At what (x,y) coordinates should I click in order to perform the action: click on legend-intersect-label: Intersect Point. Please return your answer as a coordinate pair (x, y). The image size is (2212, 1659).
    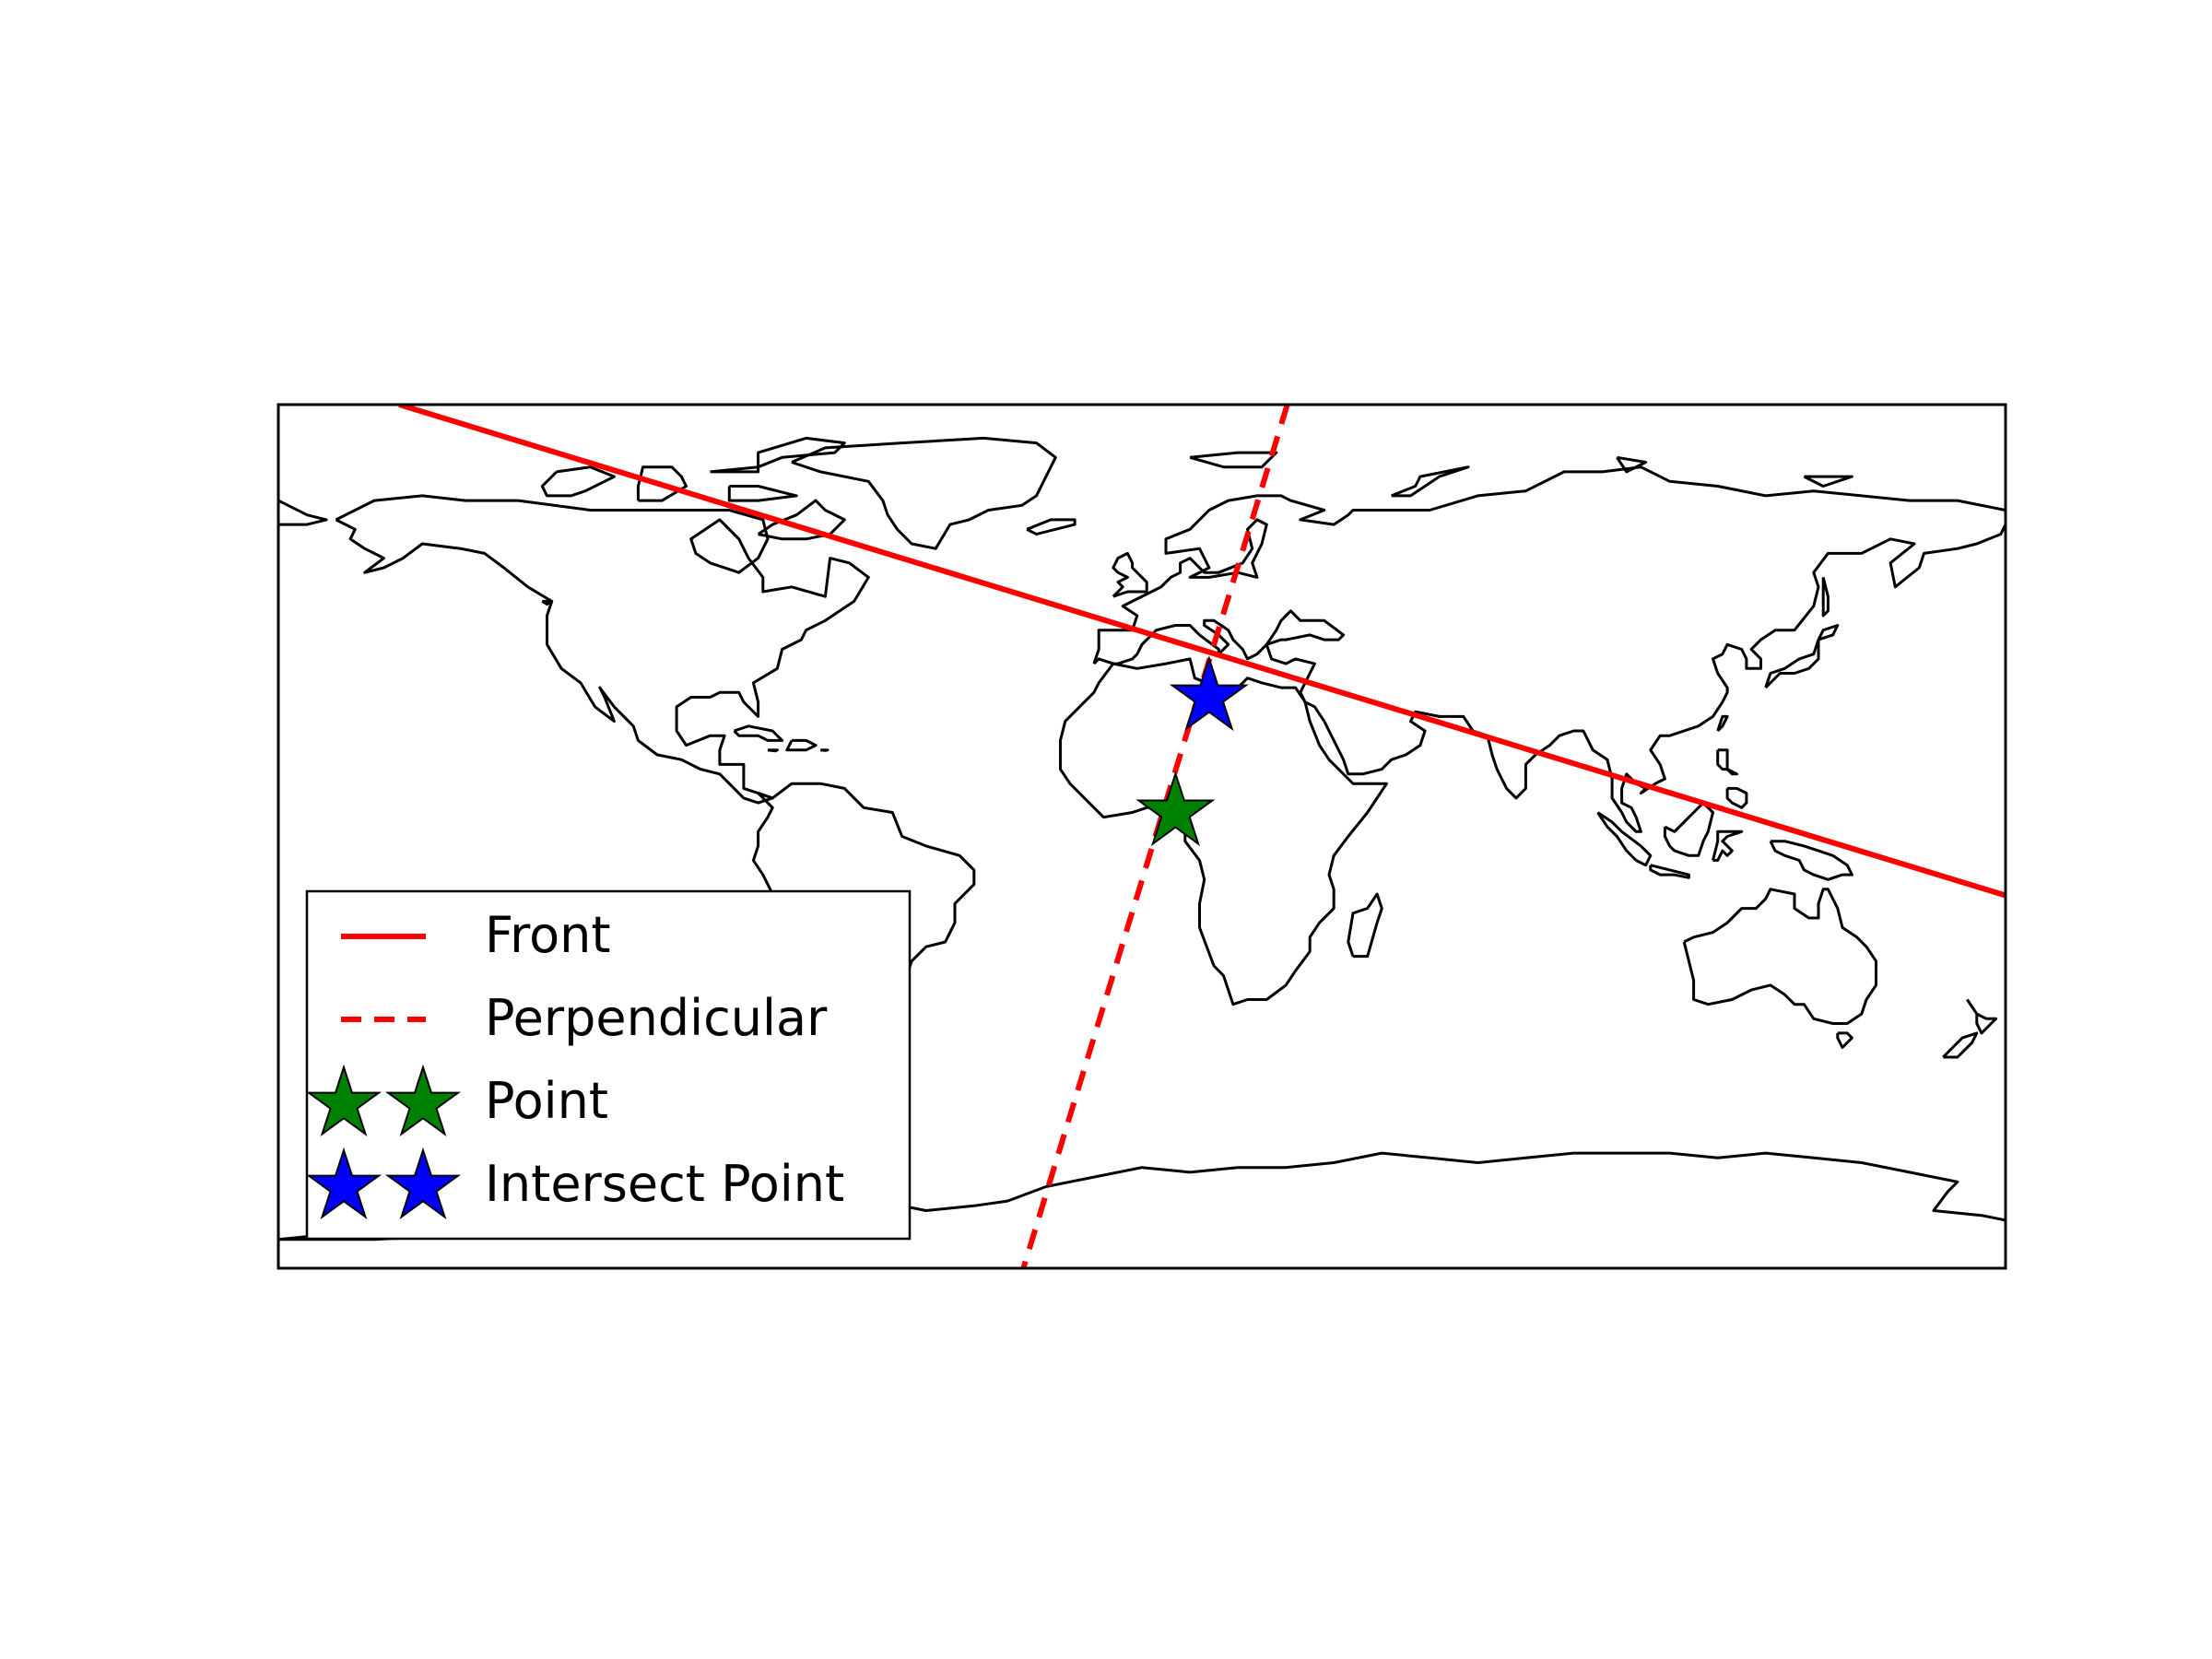
    Looking at the image, I should click on (664, 1184).